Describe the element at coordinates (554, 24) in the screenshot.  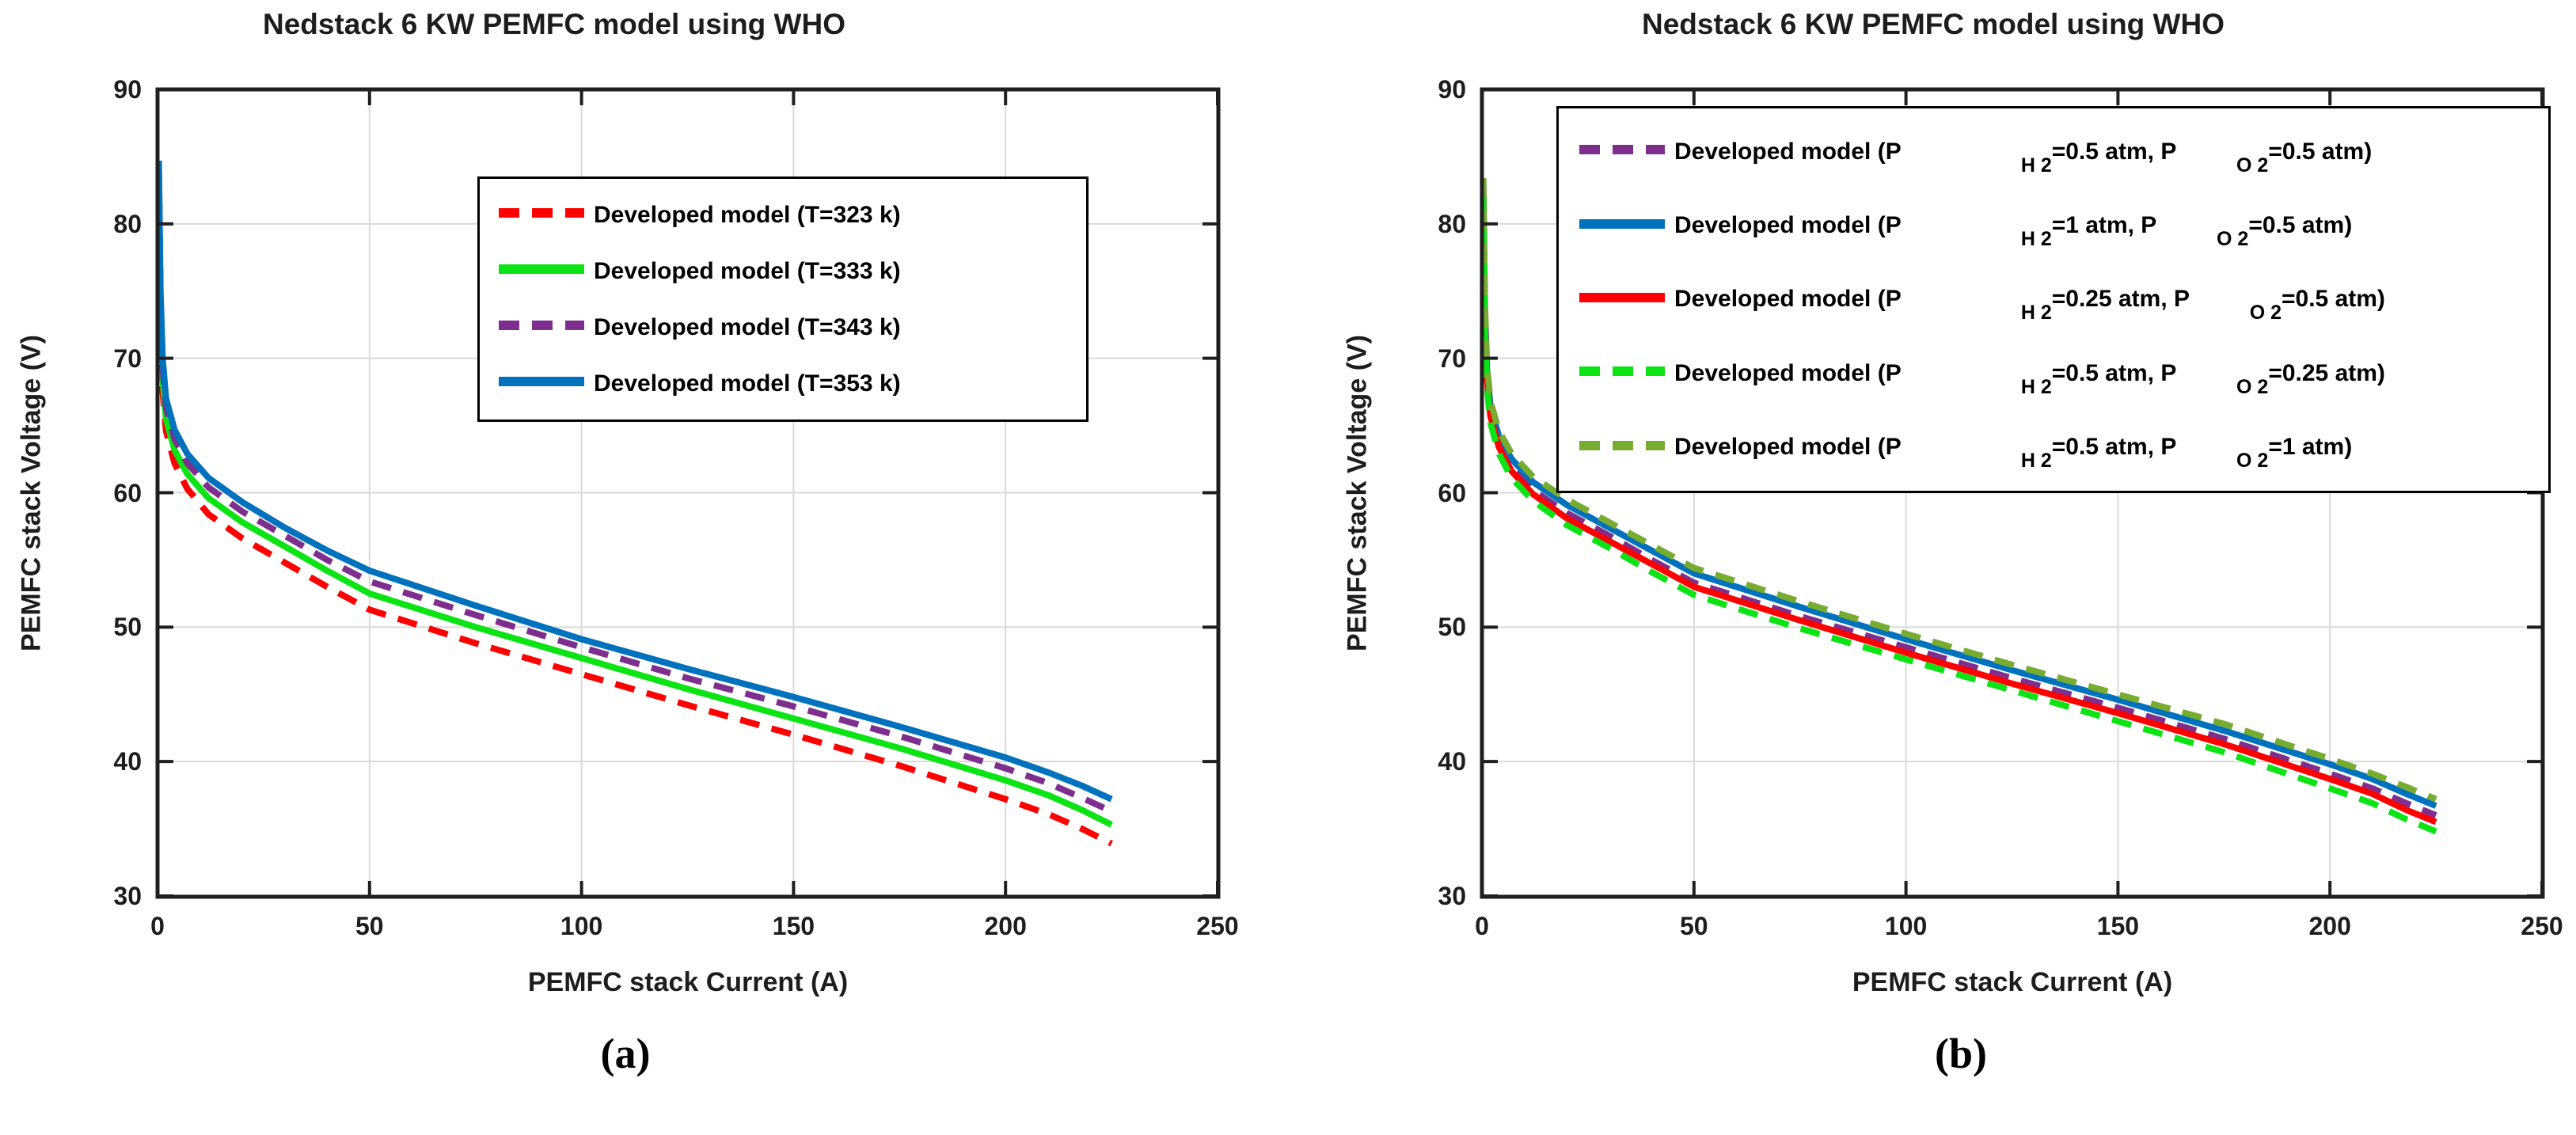
I see `chart-title: Nedstack 6 KW PEMFC model using WHO` at that location.